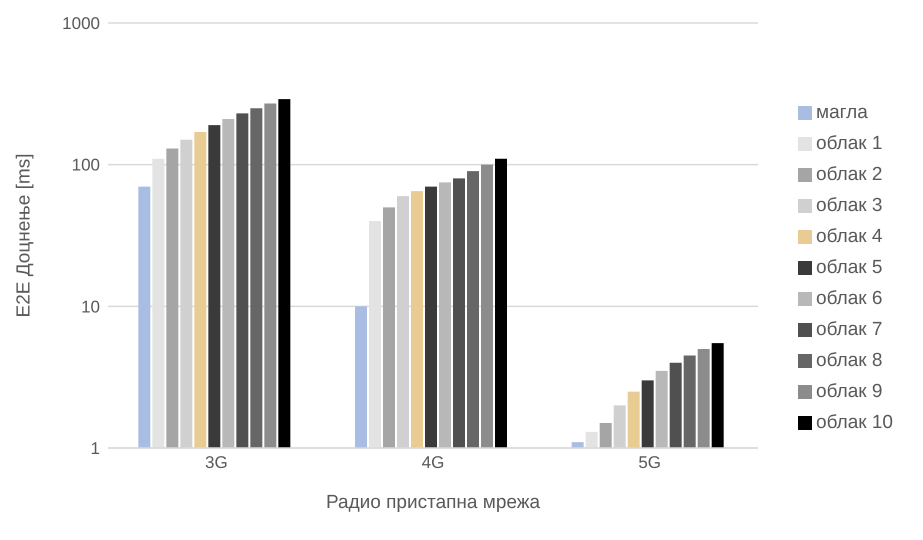 The width and height of the screenshot is (923, 540). I want to click on legend-label: облак 8, so click(849, 360).